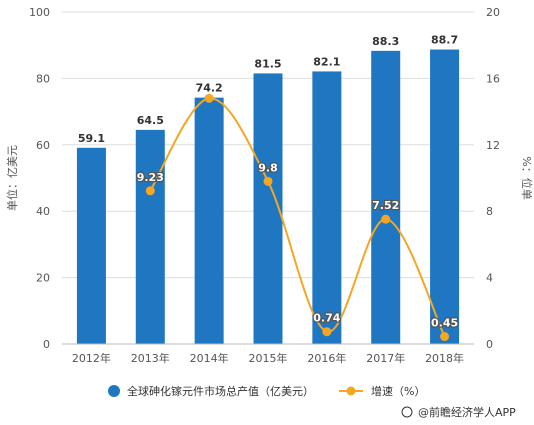 The image size is (534, 425). What do you see at coordinates (43, 145) in the screenshot?
I see `y-tick-label: 60` at bounding box center [43, 145].